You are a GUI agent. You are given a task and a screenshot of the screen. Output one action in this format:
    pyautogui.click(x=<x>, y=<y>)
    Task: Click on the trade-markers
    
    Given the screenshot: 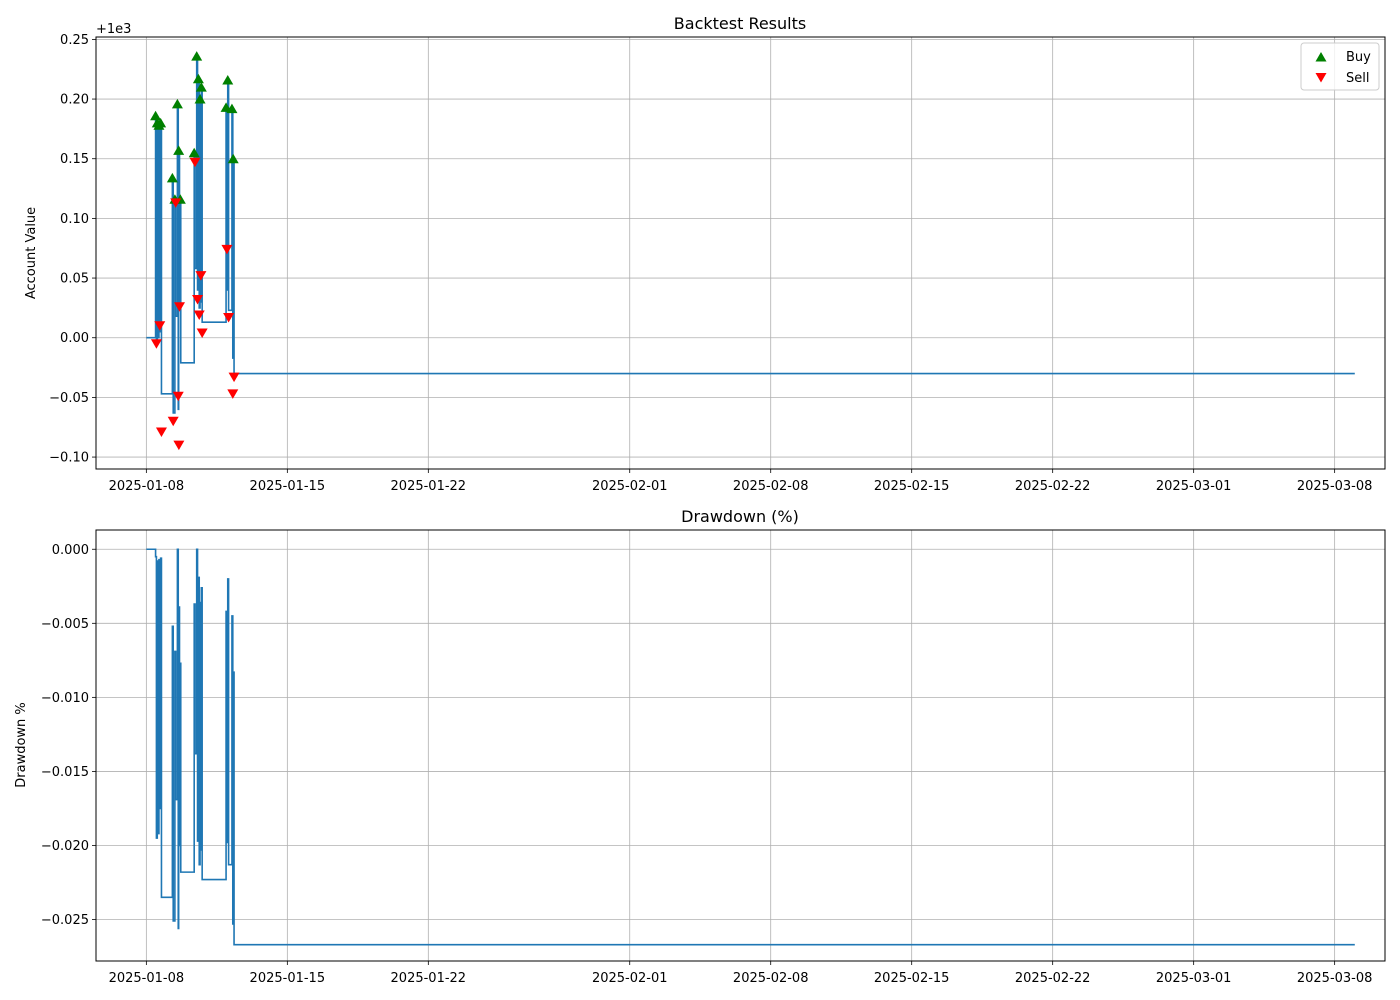 What is the action you would take?
    pyautogui.click(x=195, y=251)
    